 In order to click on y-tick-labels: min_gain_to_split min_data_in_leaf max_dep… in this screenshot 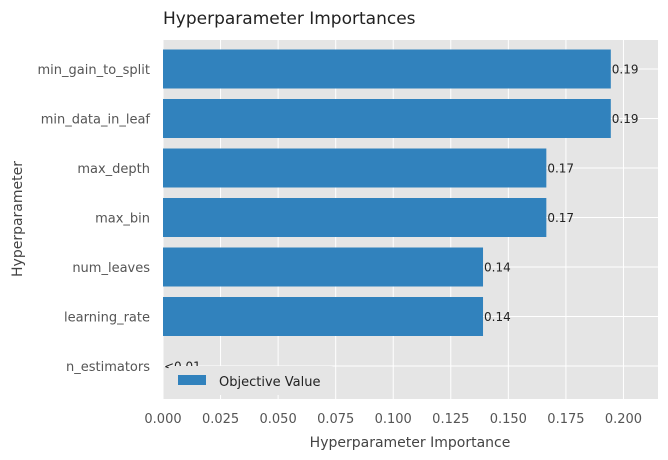, I will do `click(94, 219)`.